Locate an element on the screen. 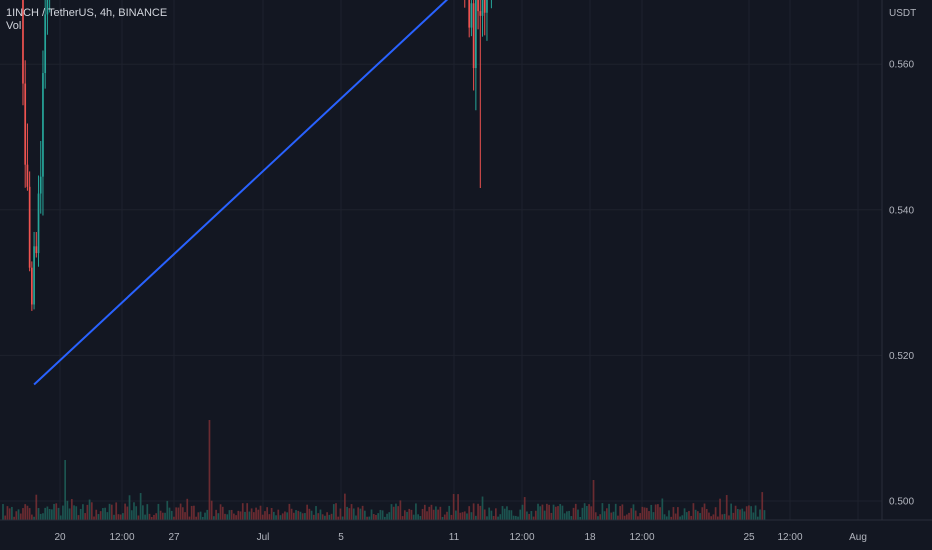  symbol-title: 1INCH / TetherUS, 4h, BINANCE is located at coordinates (87, 13).